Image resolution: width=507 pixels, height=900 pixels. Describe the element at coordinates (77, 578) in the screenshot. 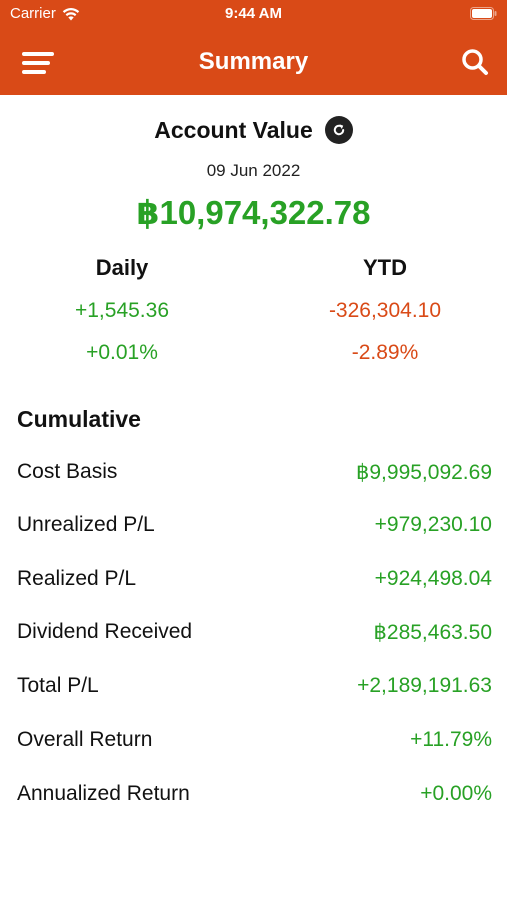

I see `row-label: Realized P/L` at that location.